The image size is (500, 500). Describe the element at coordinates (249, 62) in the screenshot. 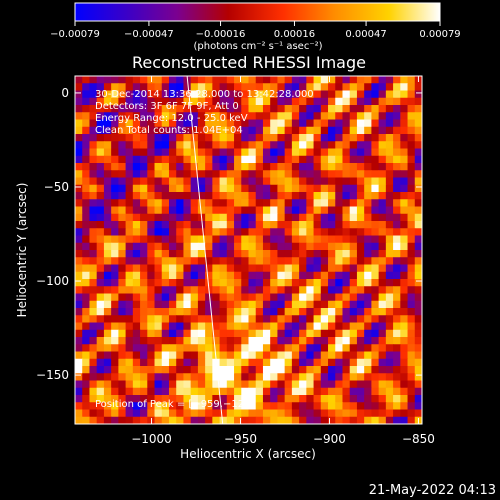

I see `chart-title: Reconstructed RHESSI Image` at that location.